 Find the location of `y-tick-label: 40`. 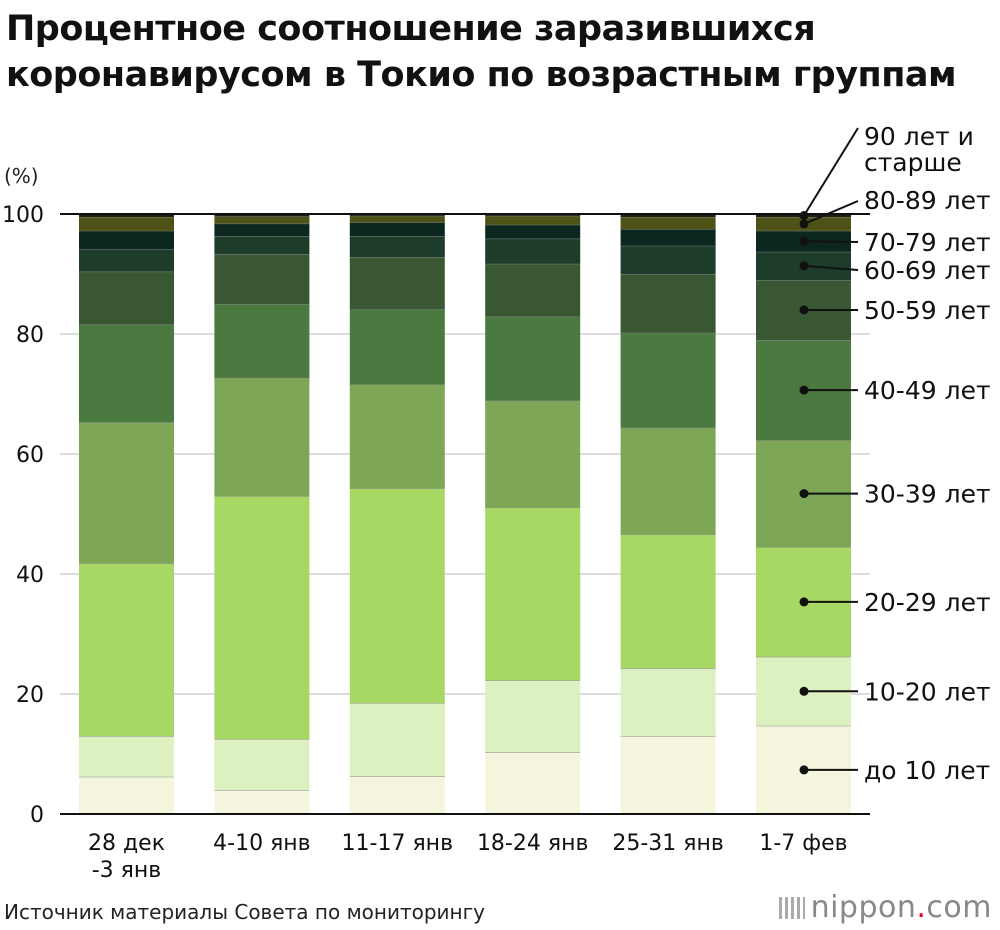

y-tick-label: 40 is located at coordinates (30, 575).